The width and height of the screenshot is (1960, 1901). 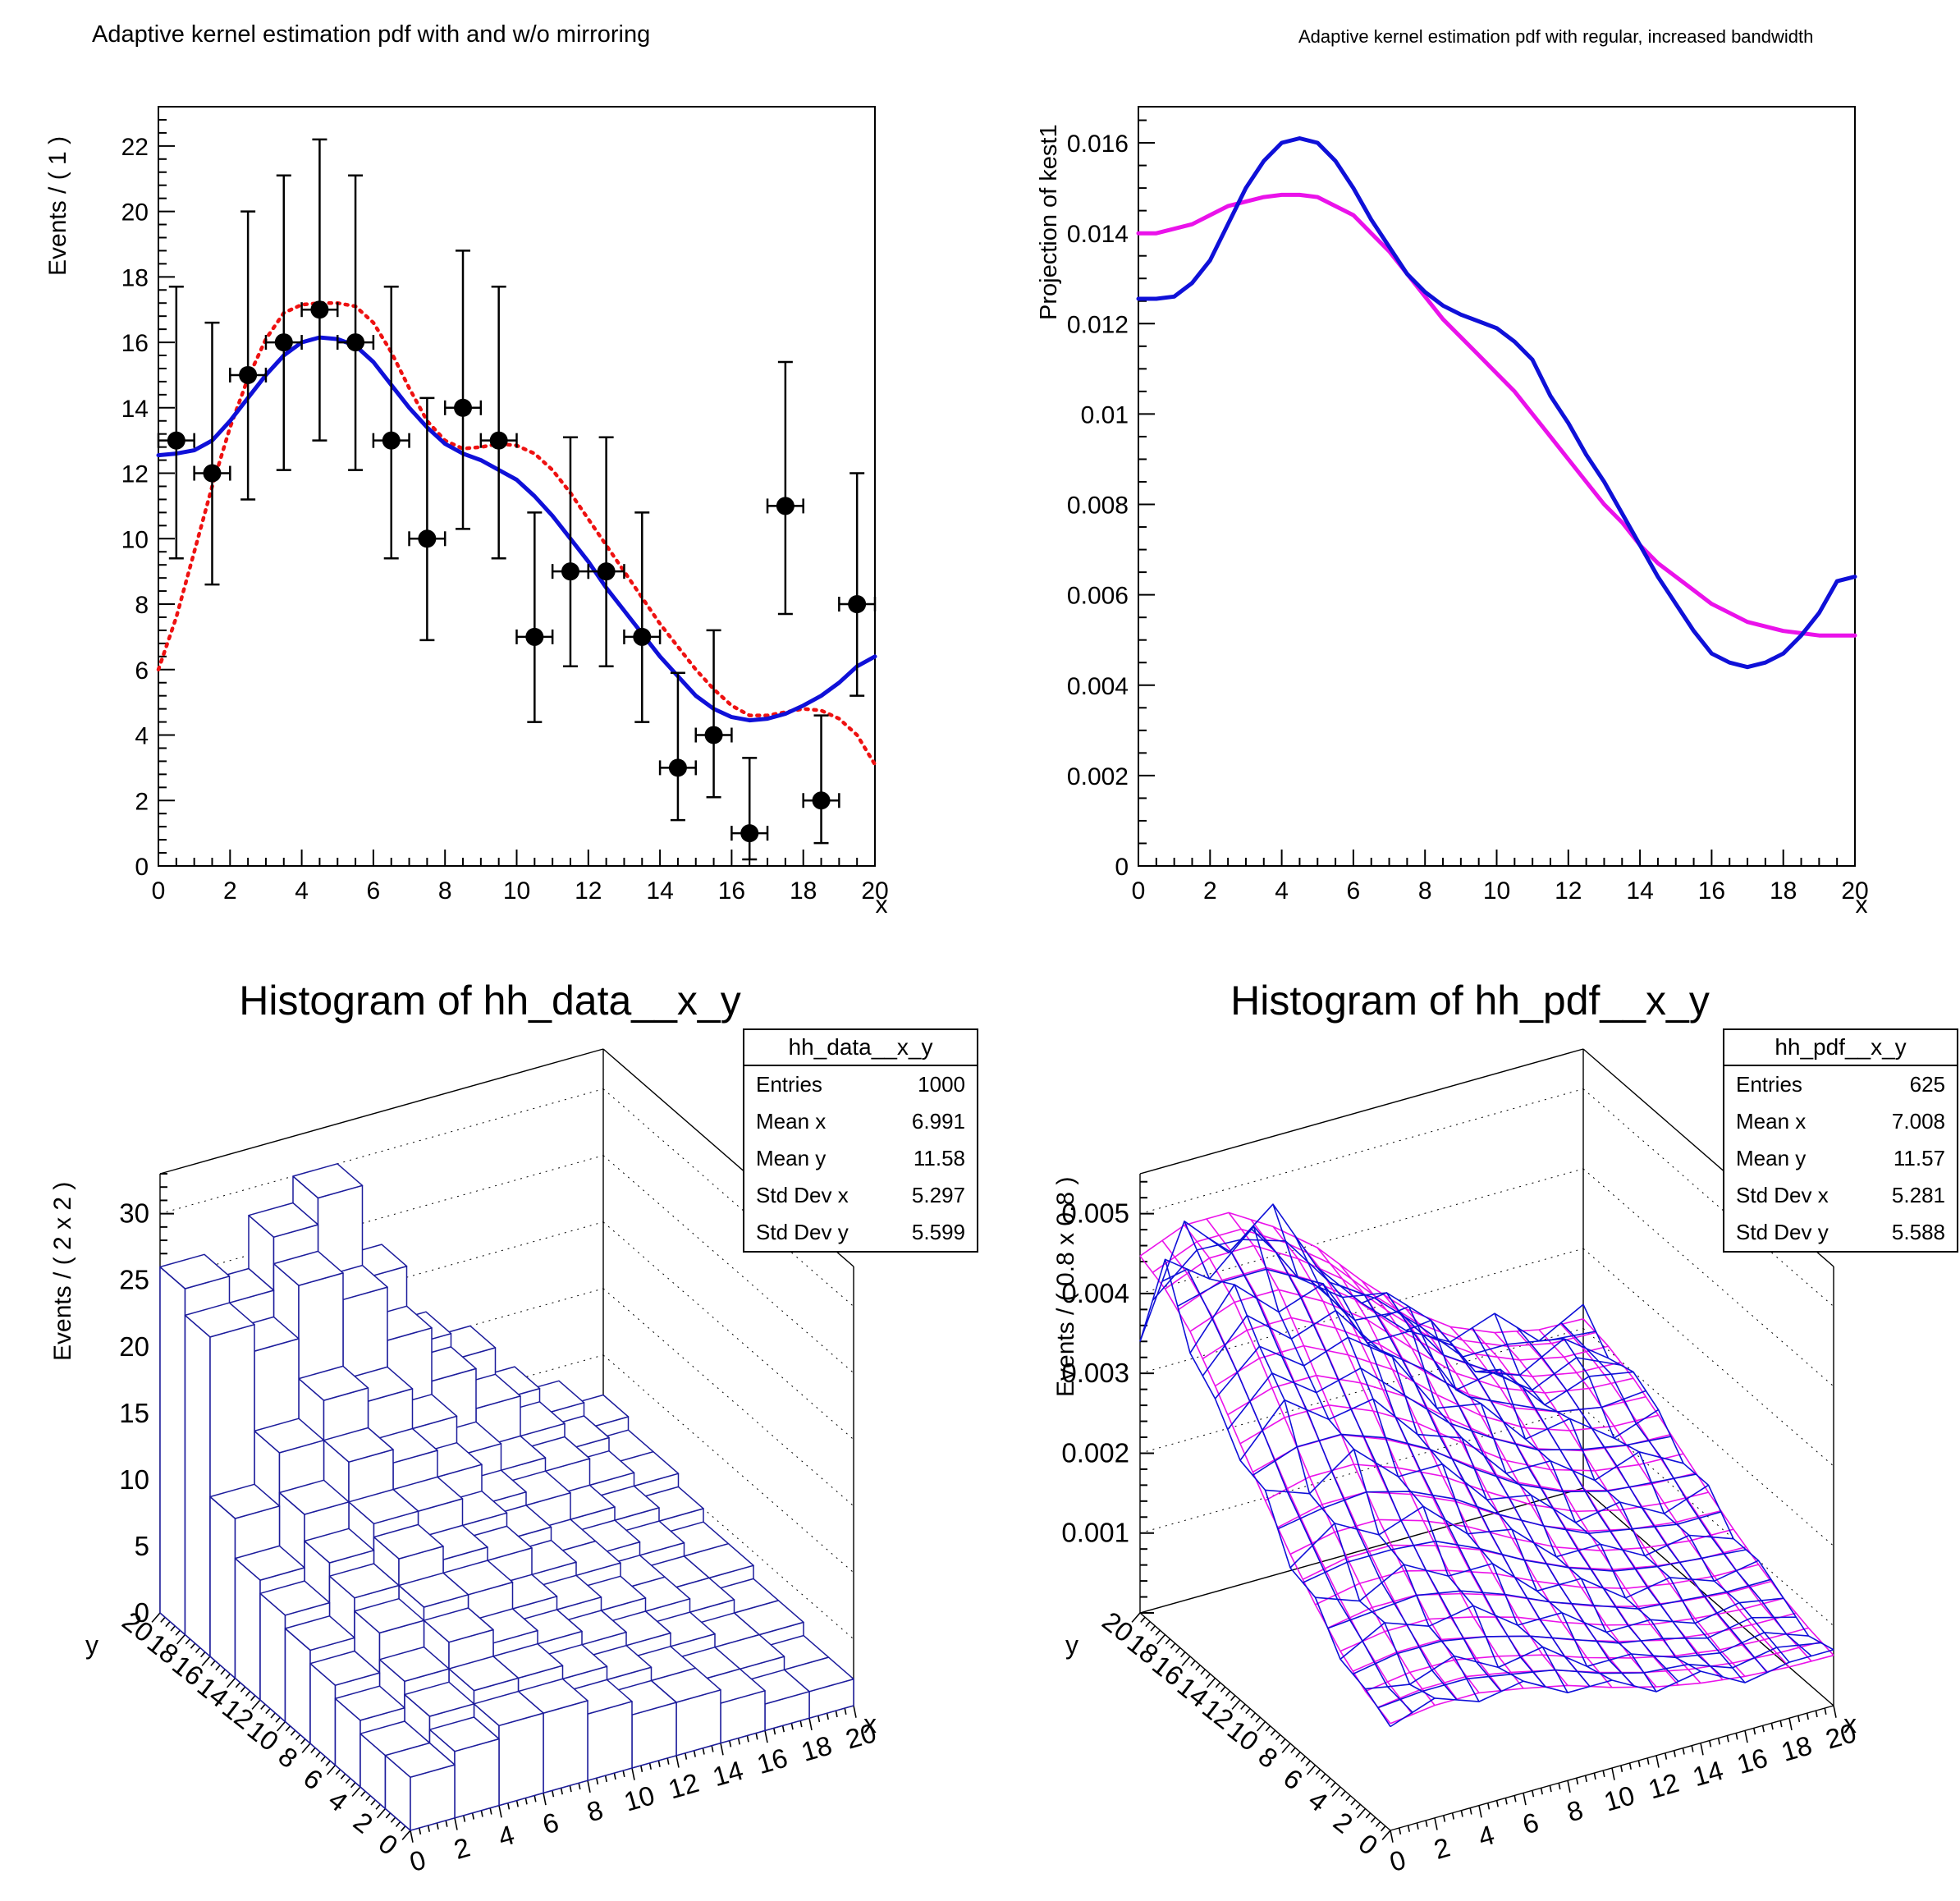 What do you see at coordinates (1105, 414) in the screenshot?
I see `y-tick-label: 0.01` at bounding box center [1105, 414].